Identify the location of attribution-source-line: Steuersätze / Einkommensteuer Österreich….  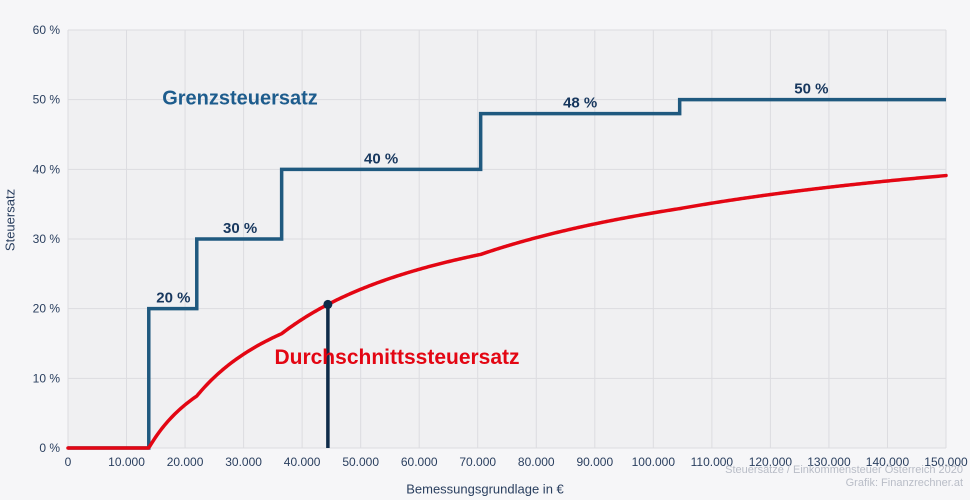
(844, 470).